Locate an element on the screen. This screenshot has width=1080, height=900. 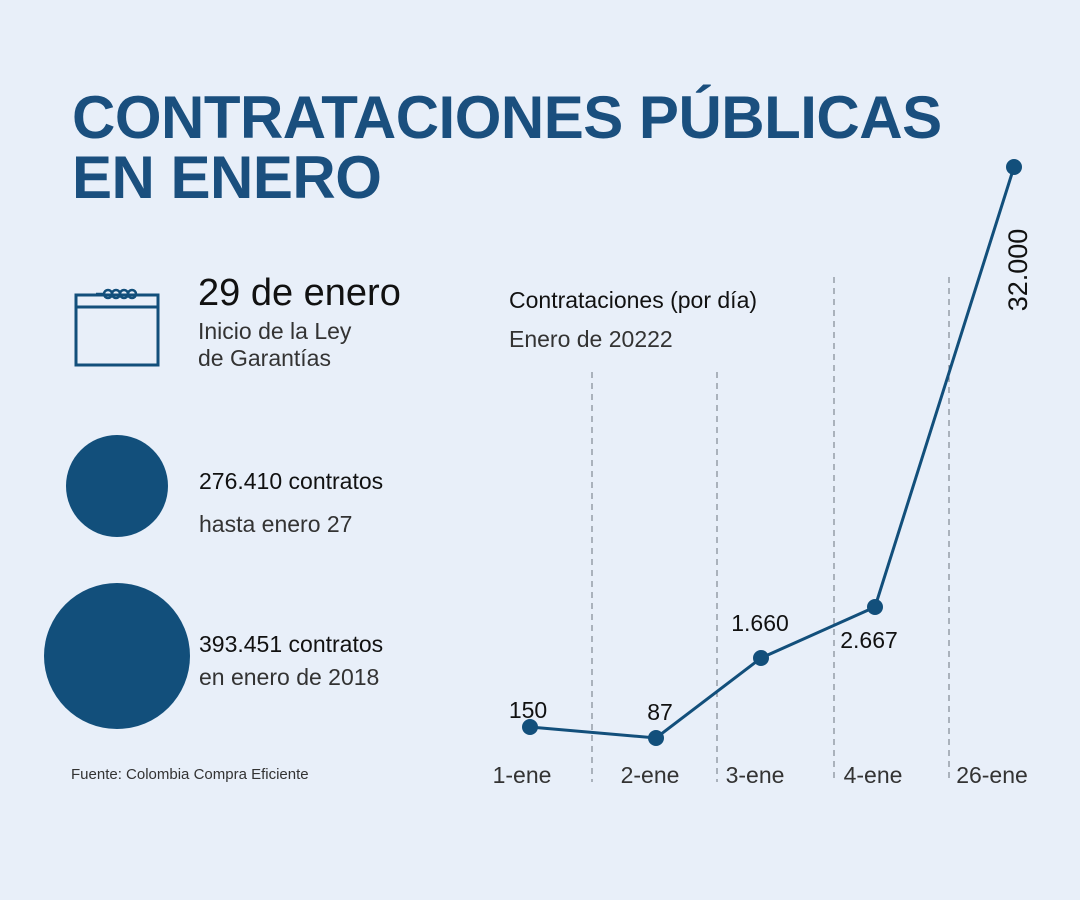
calendar-description: Inicio de la Ley de Garantías is located at coordinates (274, 345).